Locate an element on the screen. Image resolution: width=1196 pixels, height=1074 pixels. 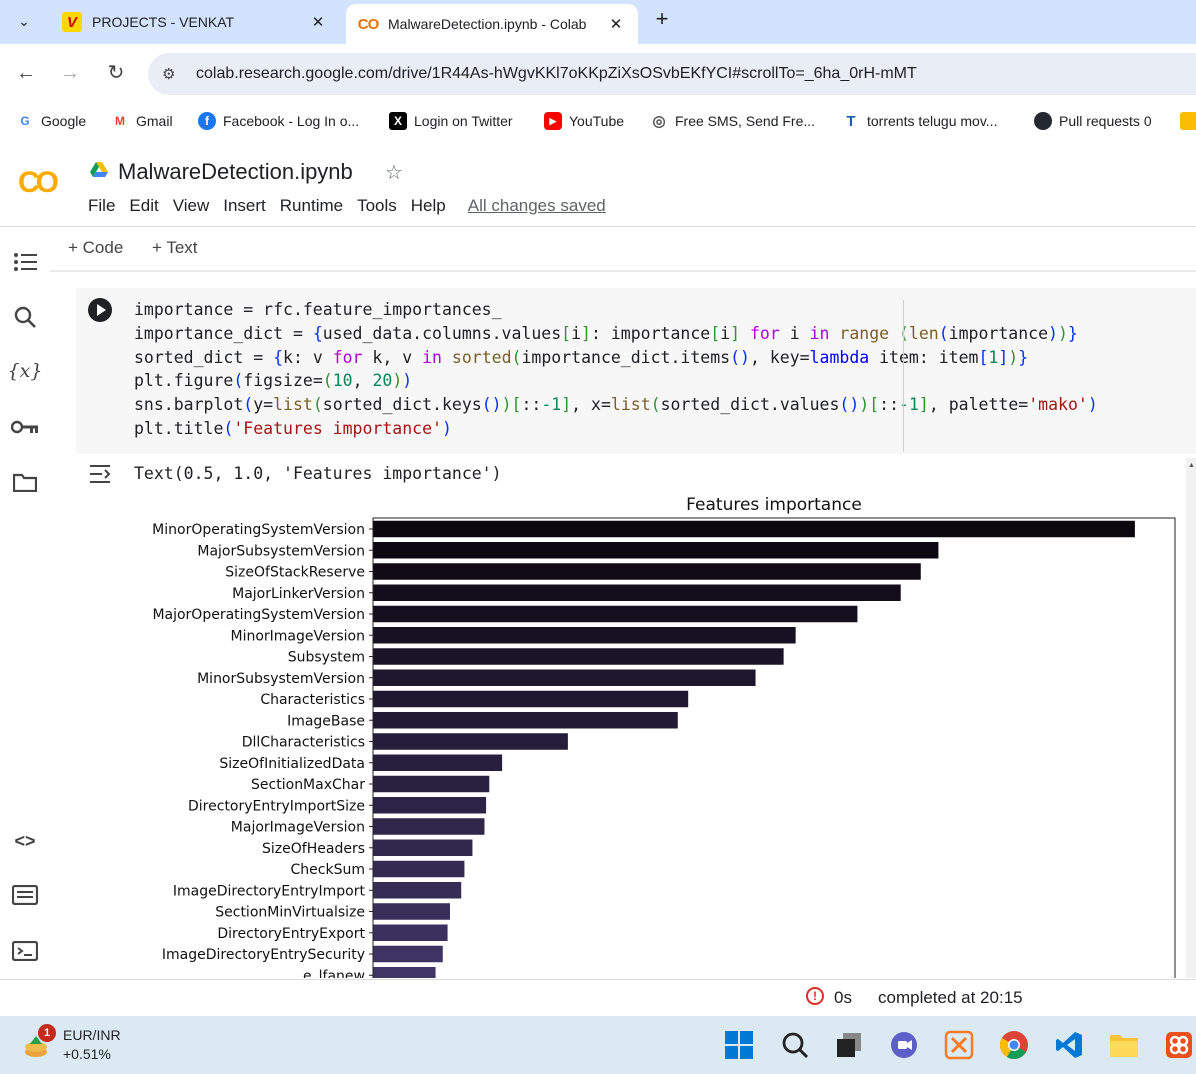
code-cell is located at coordinates (636, 371).